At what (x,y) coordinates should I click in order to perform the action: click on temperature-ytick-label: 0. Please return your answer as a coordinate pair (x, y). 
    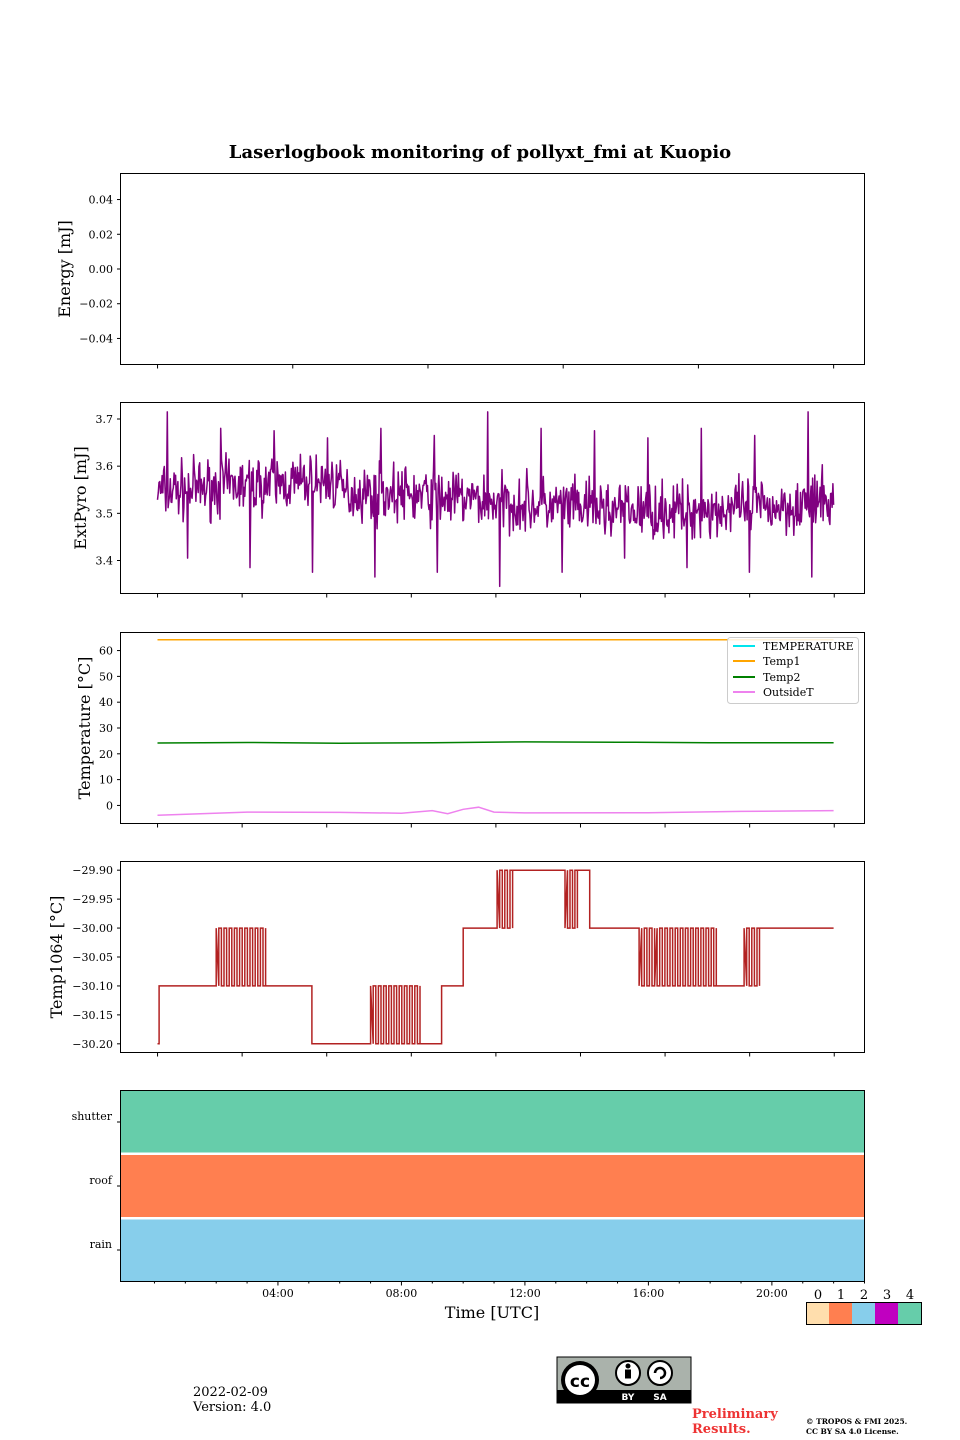
    Looking at the image, I should click on (109, 805).